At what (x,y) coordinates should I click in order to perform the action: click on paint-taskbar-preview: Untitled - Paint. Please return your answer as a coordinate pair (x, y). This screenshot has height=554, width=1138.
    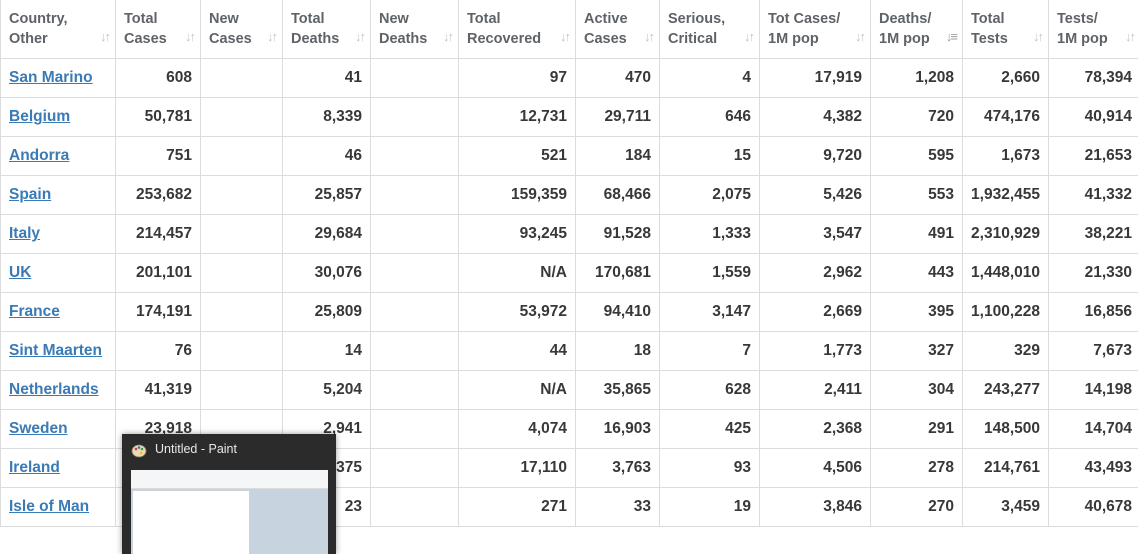
    Looking at the image, I should click on (229, 494).